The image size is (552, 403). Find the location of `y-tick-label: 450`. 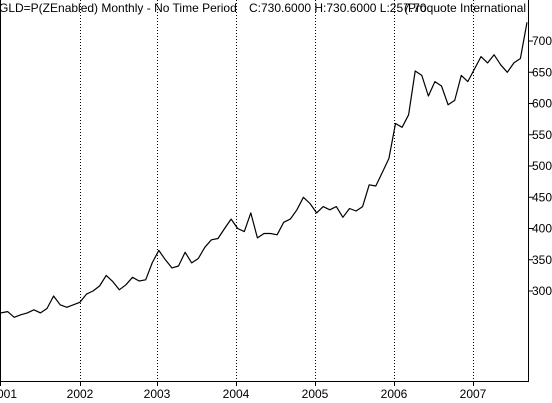

y-tick-label: 450 is located at coordinates (542, 197).